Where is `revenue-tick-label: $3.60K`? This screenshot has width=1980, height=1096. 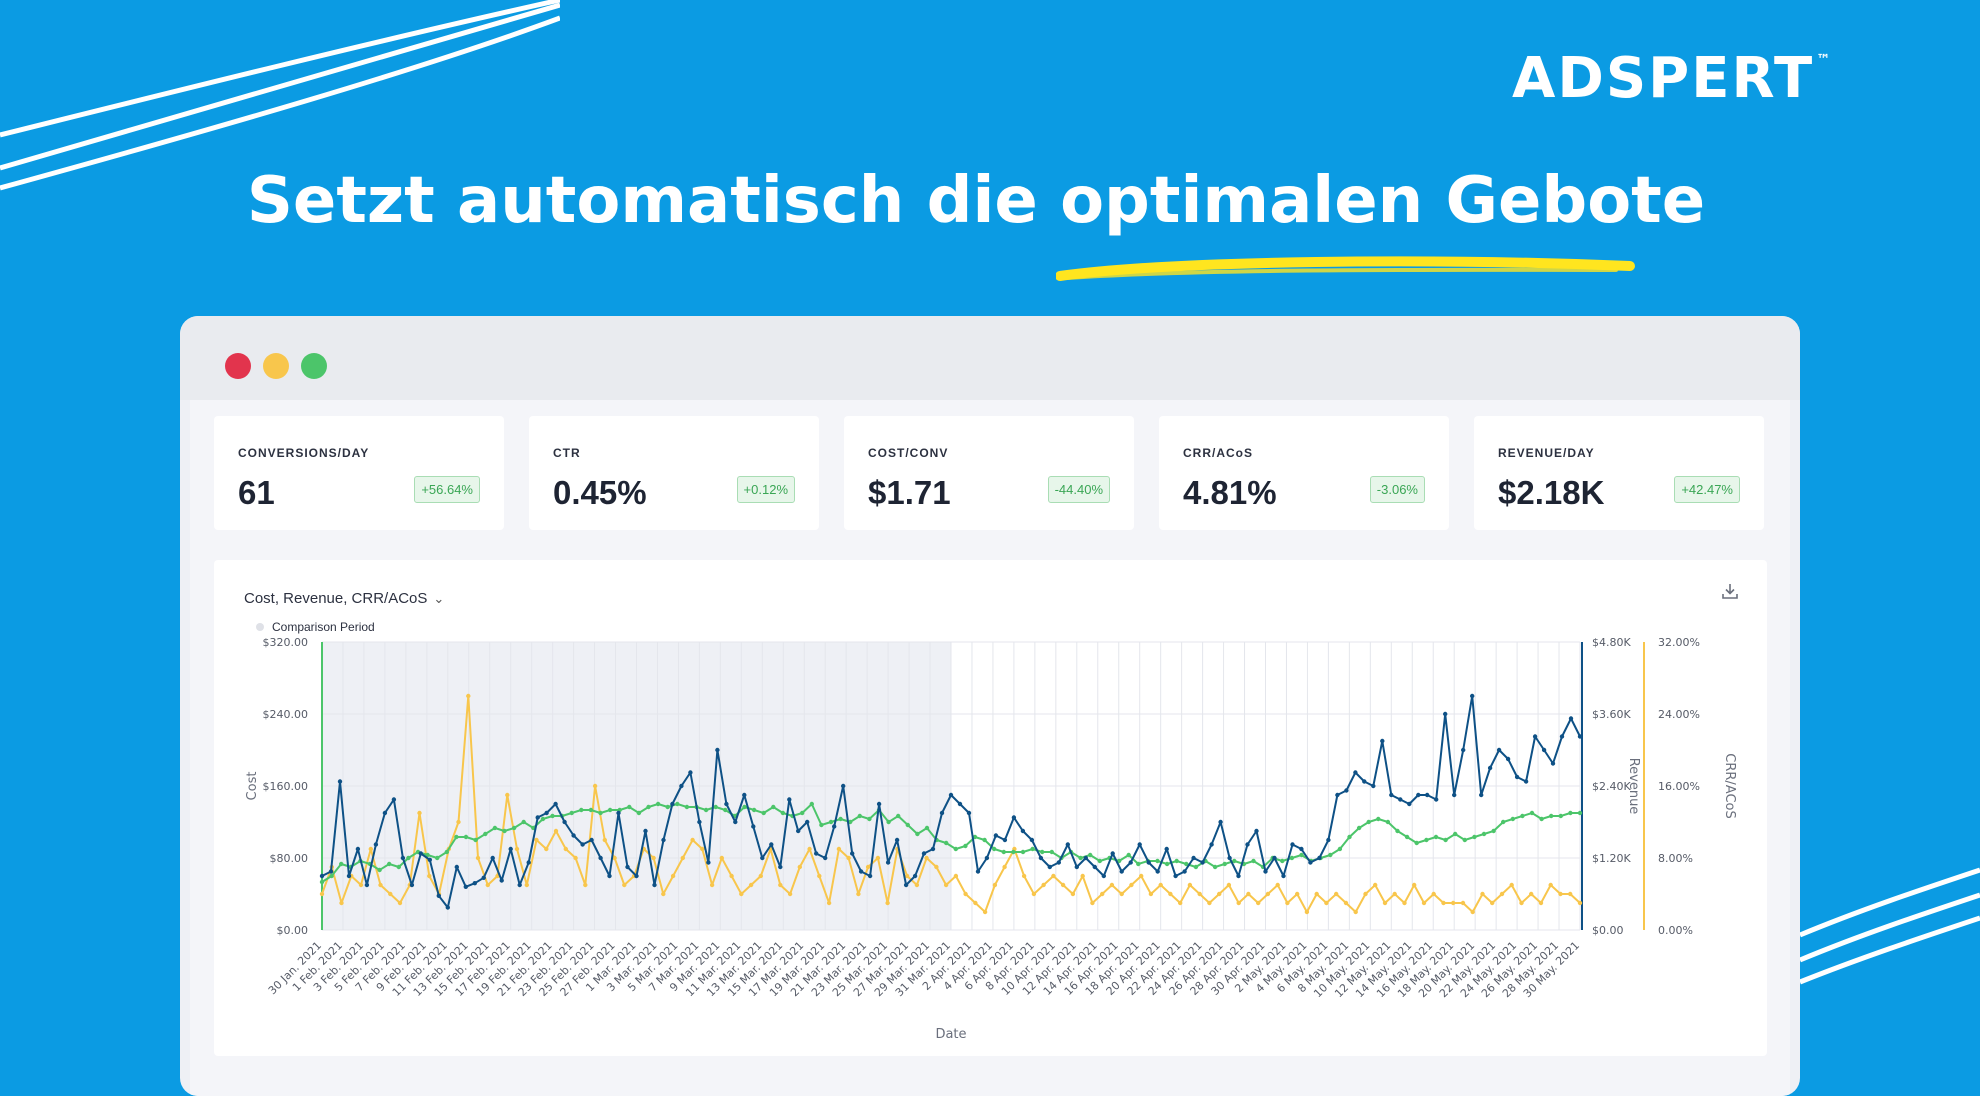 revenue-tick-label: $3.60K is located at coordinates (1611, 714).